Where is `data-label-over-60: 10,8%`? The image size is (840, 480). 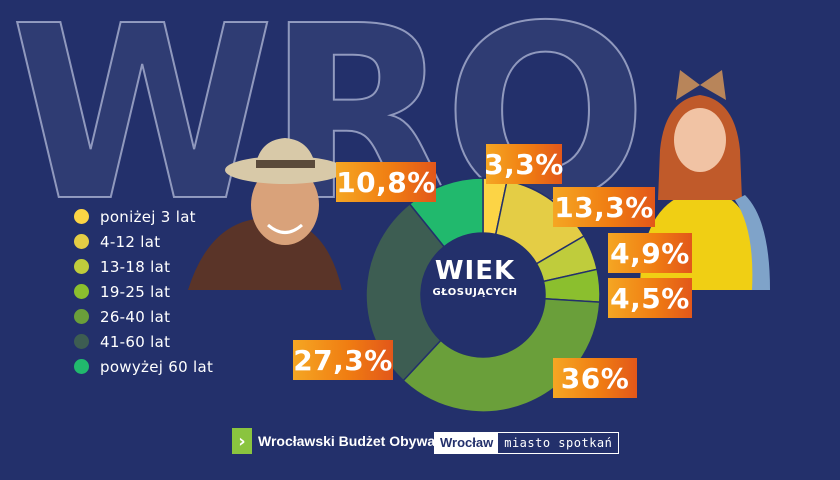 data-label-over-60: 10,8% is located at coordinates (386, 182).